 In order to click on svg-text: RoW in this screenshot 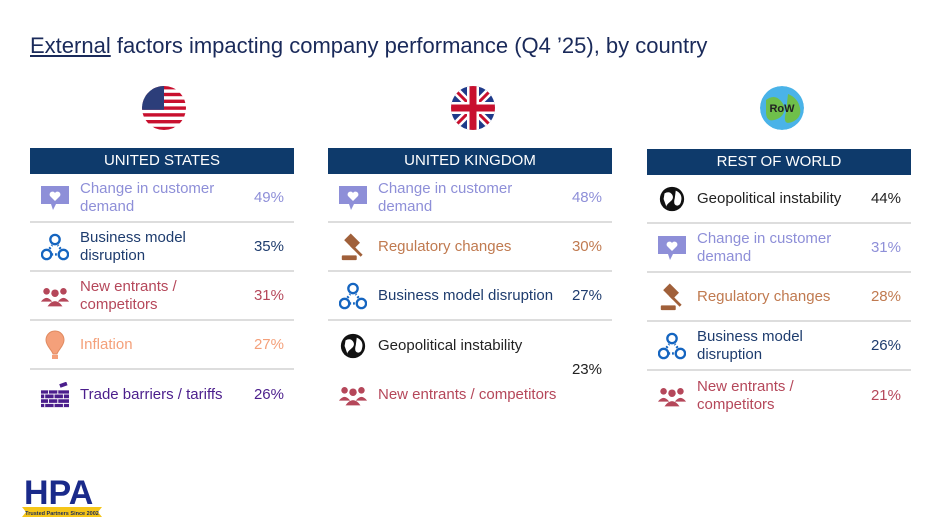, I will do `click(782, 109)`.